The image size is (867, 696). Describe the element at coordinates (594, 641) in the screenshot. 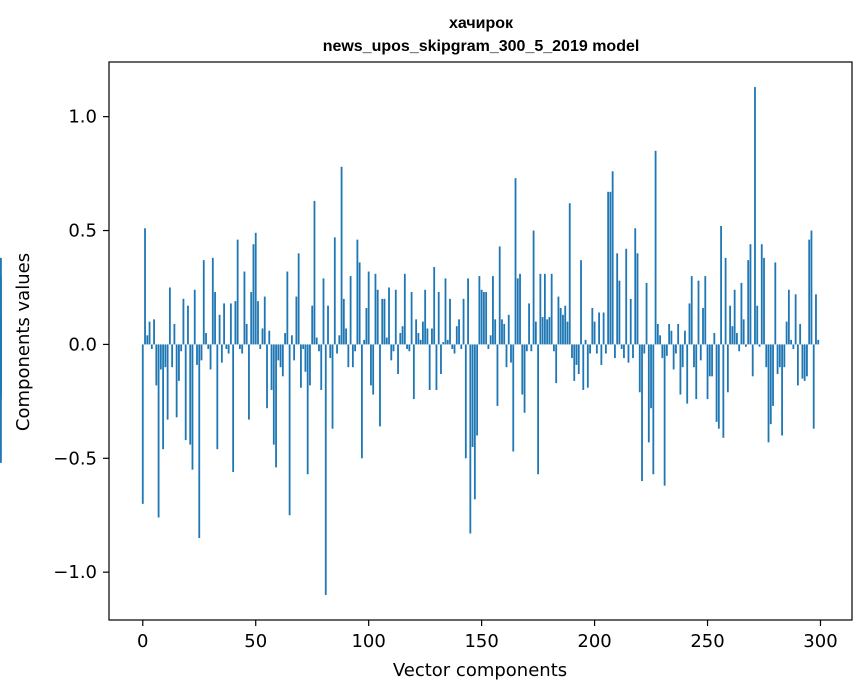

I see `x-tick-label: 200` at that location.